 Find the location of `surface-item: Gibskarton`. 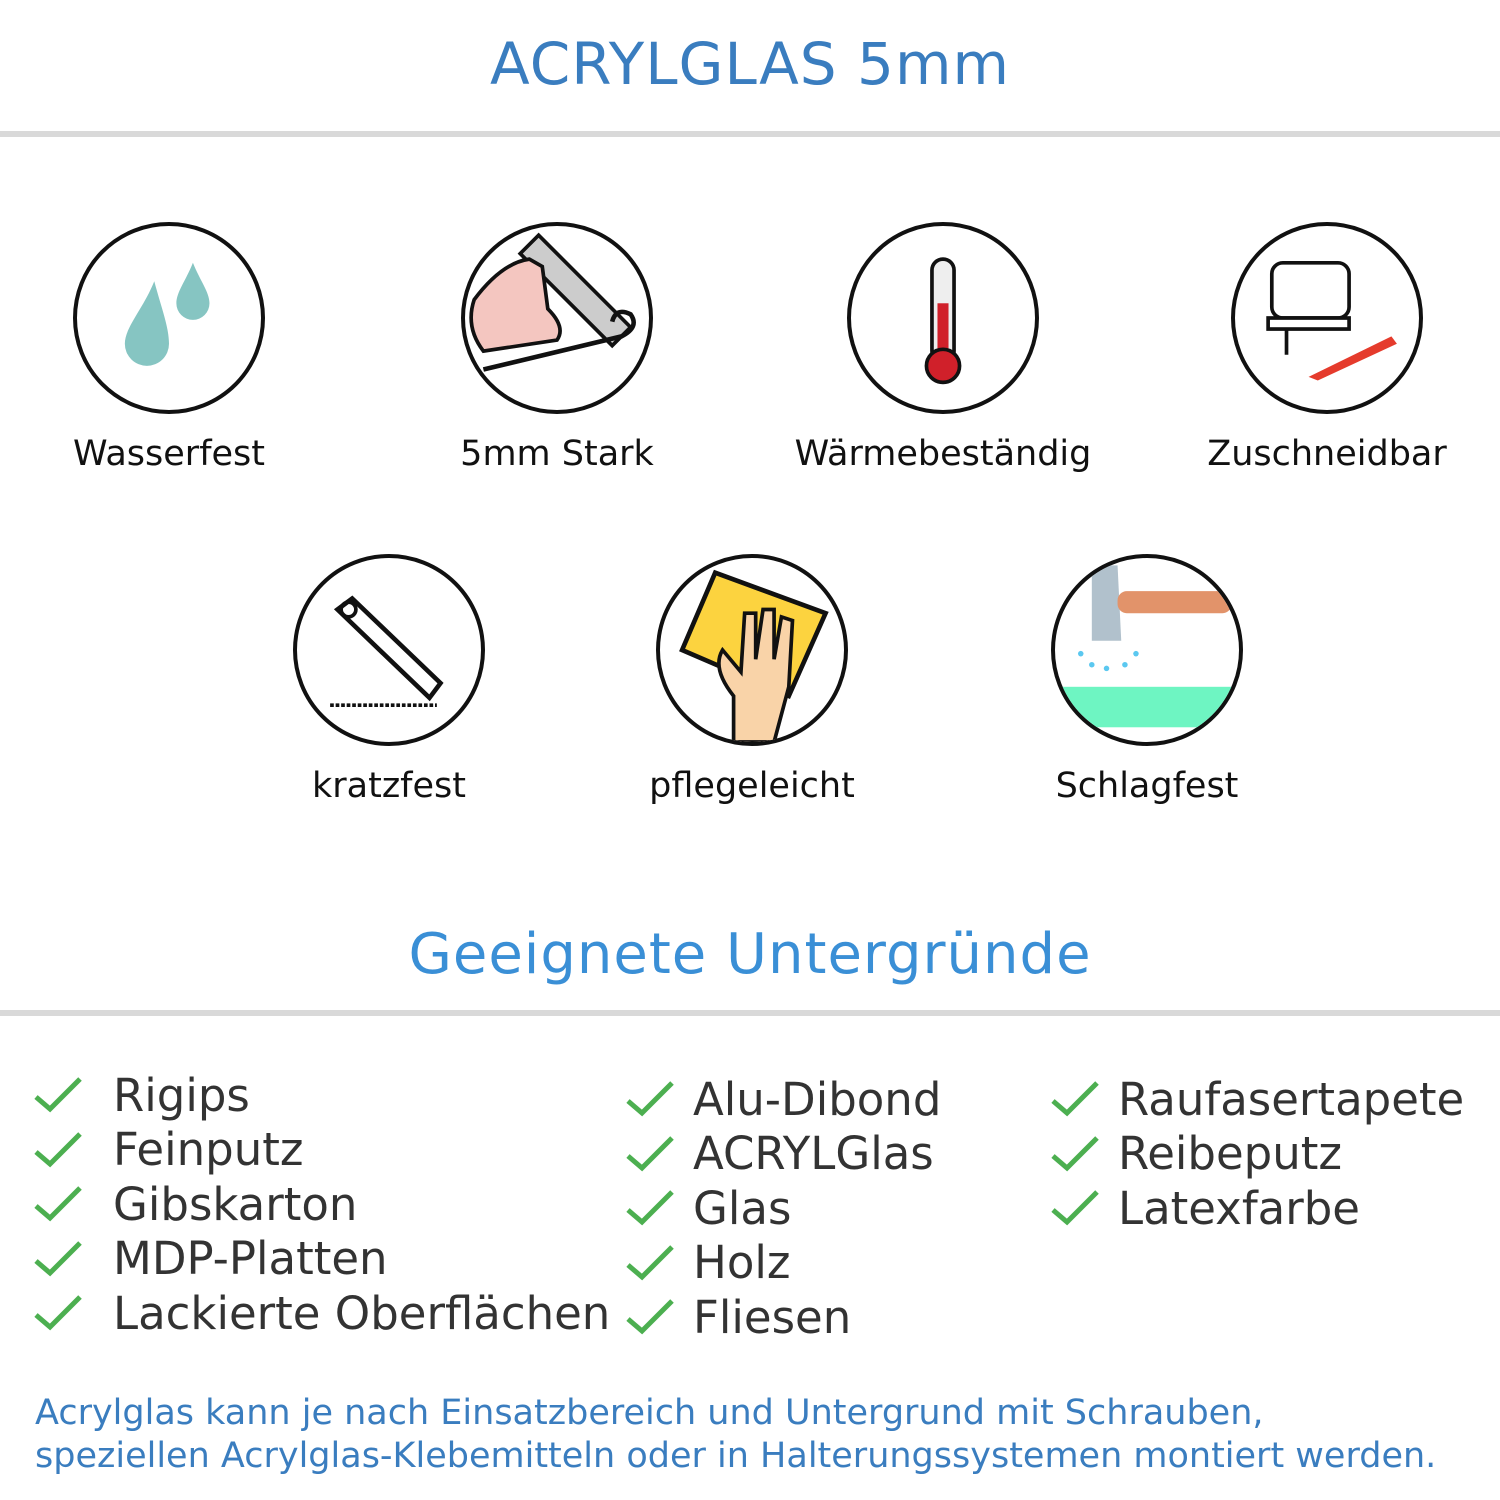

surface-item: Gibskarton is located at coordinates (321, 1204).